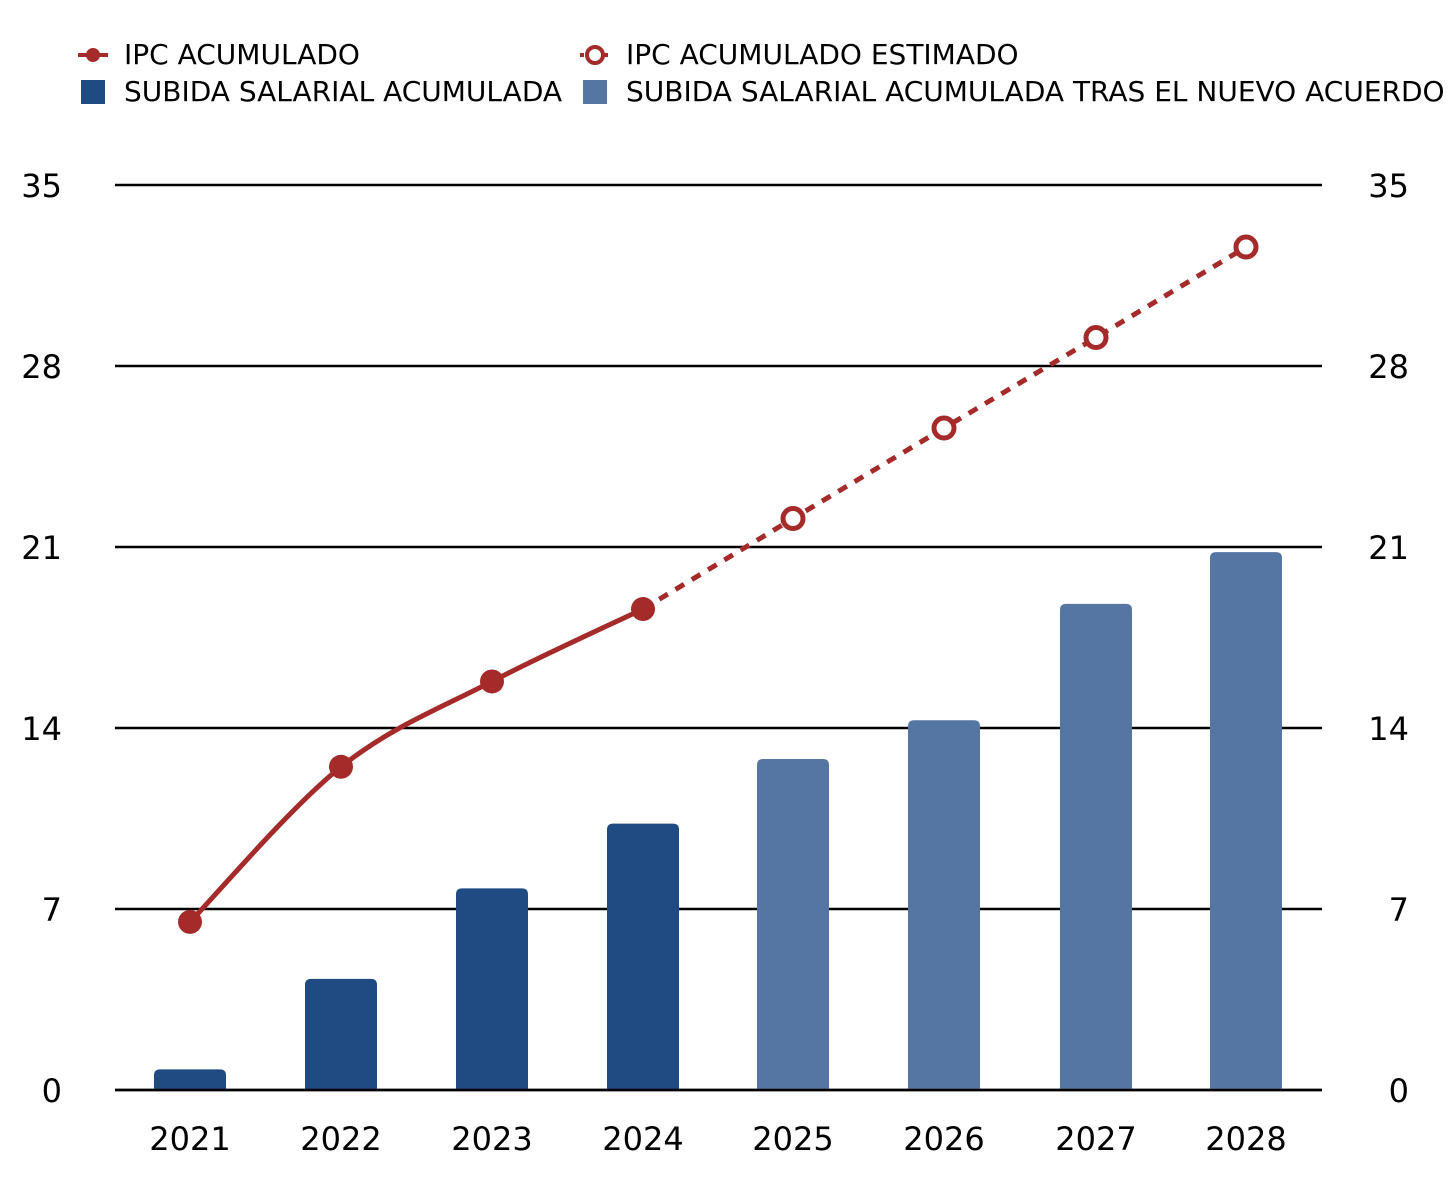  I want to click on legend-item-salary: SUBIDA SALARIAL ACUMULADA, so click(320, 92).